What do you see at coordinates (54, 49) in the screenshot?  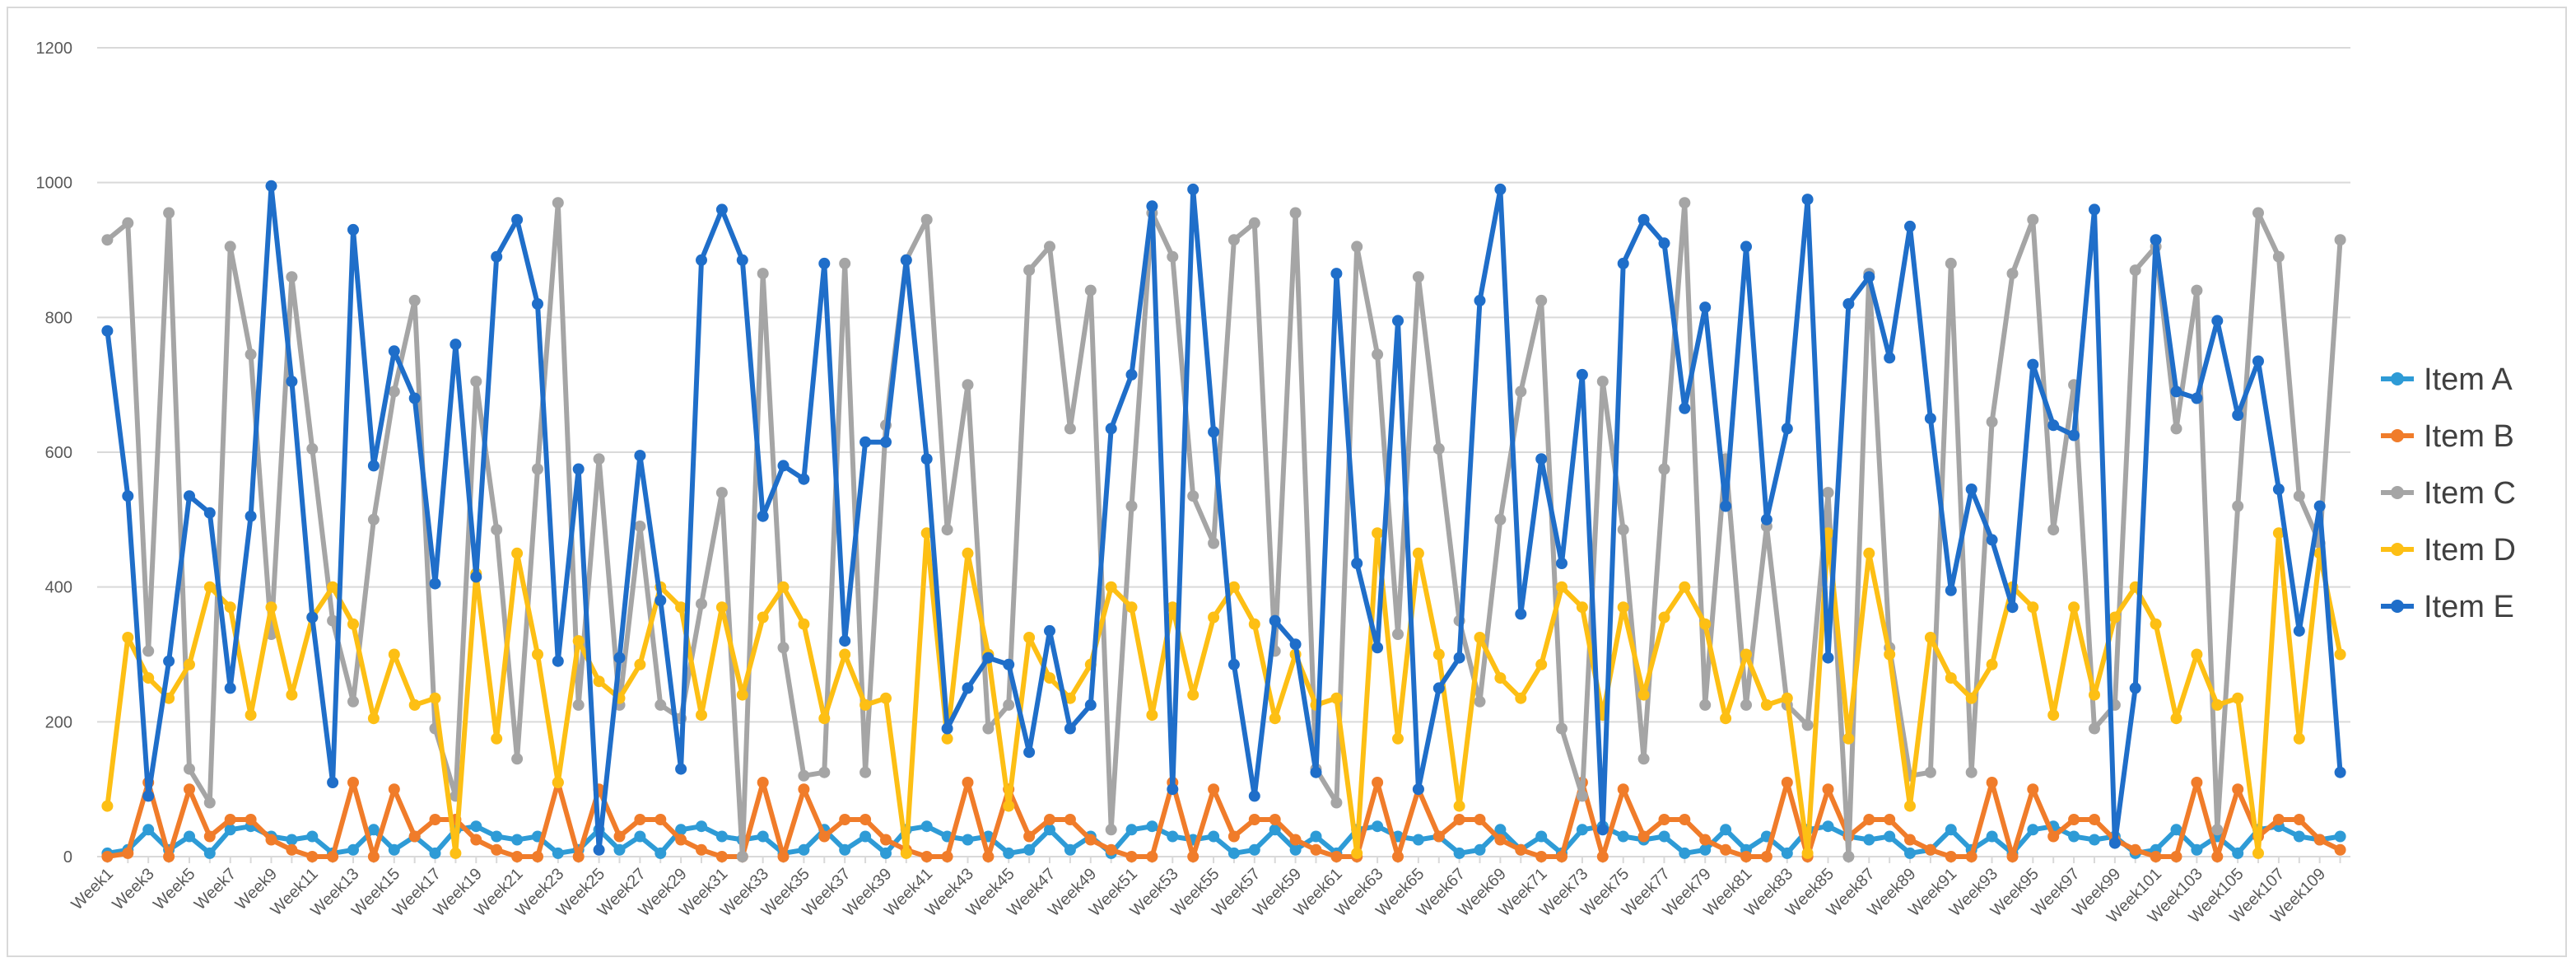 I see `y-tick-label: 1200` at bounding box center [54, 49].